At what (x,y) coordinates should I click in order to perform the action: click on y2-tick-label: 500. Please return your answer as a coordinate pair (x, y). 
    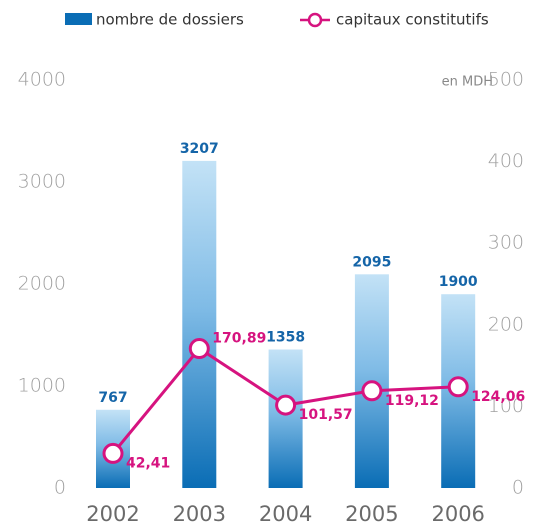
    Looking at the image, I should click on (506, 80).